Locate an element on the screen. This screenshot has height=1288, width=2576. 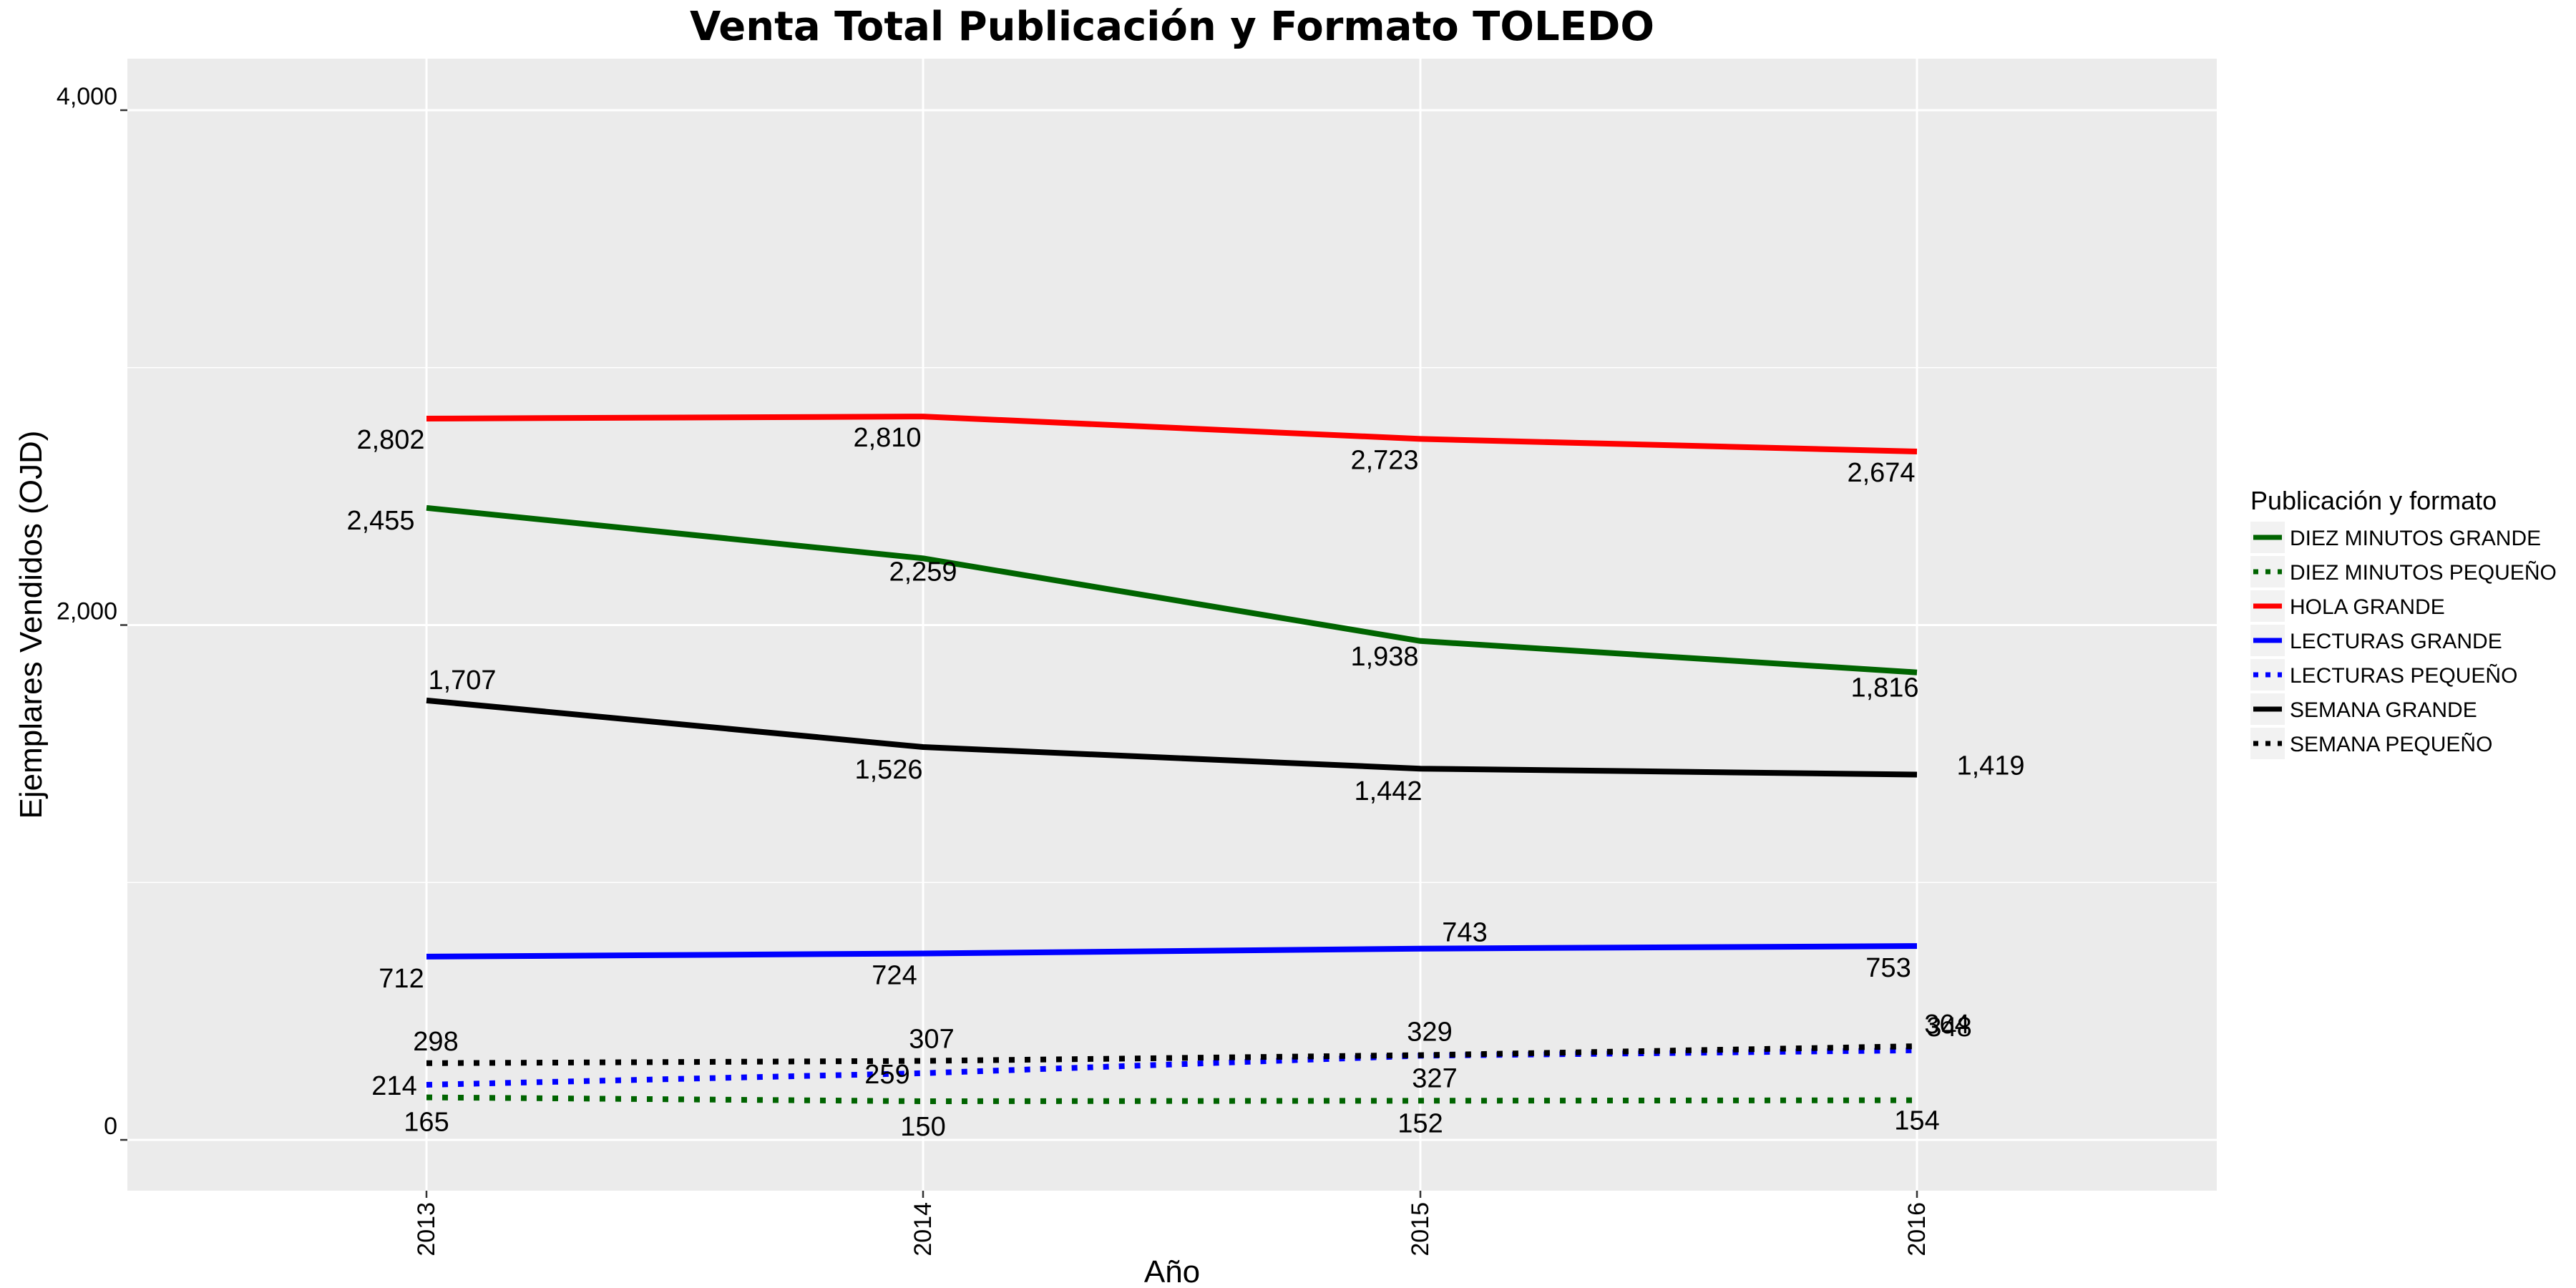
y-axis: 0 2,000 4,000 is located at coordinates (92, 612).